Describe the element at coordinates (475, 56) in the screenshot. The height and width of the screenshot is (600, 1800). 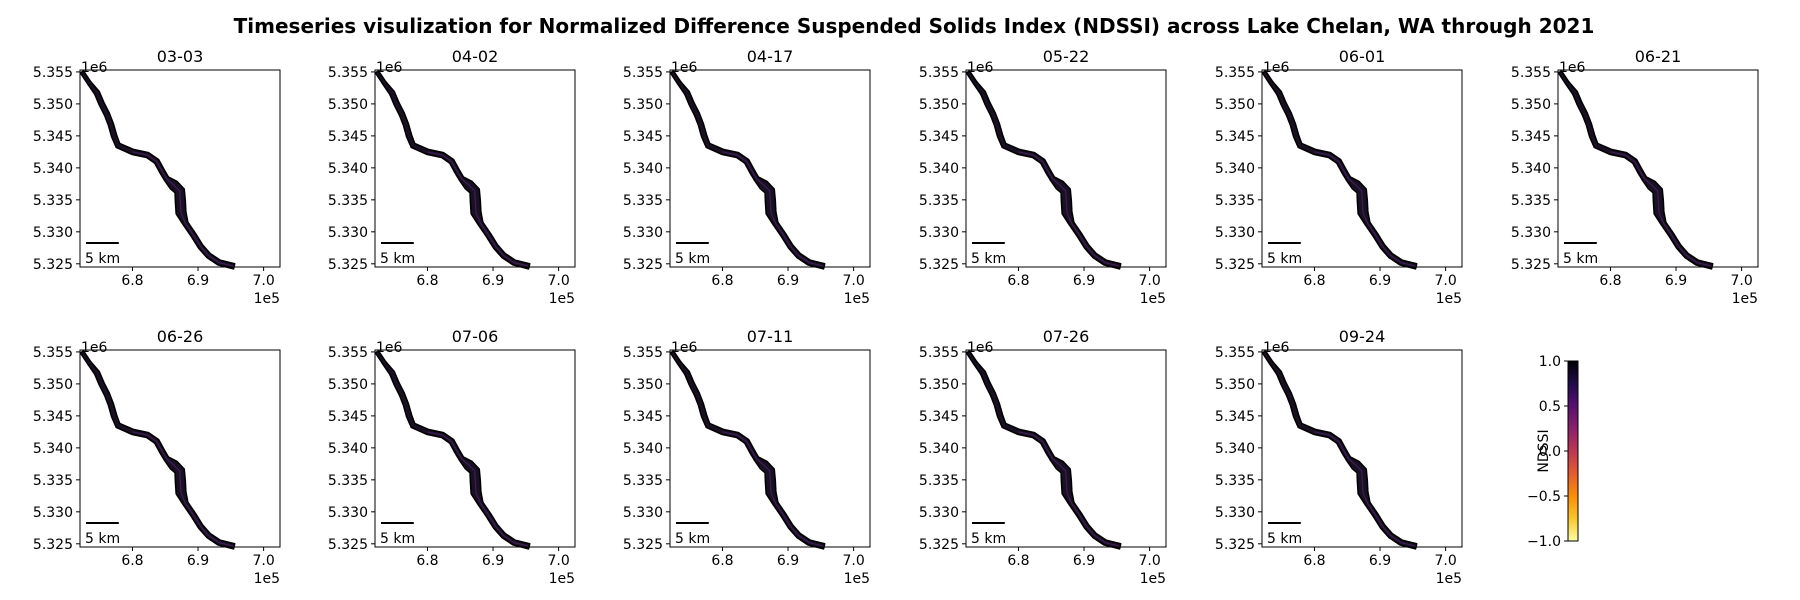
I see `panel-date-title: 04-02` at that location.